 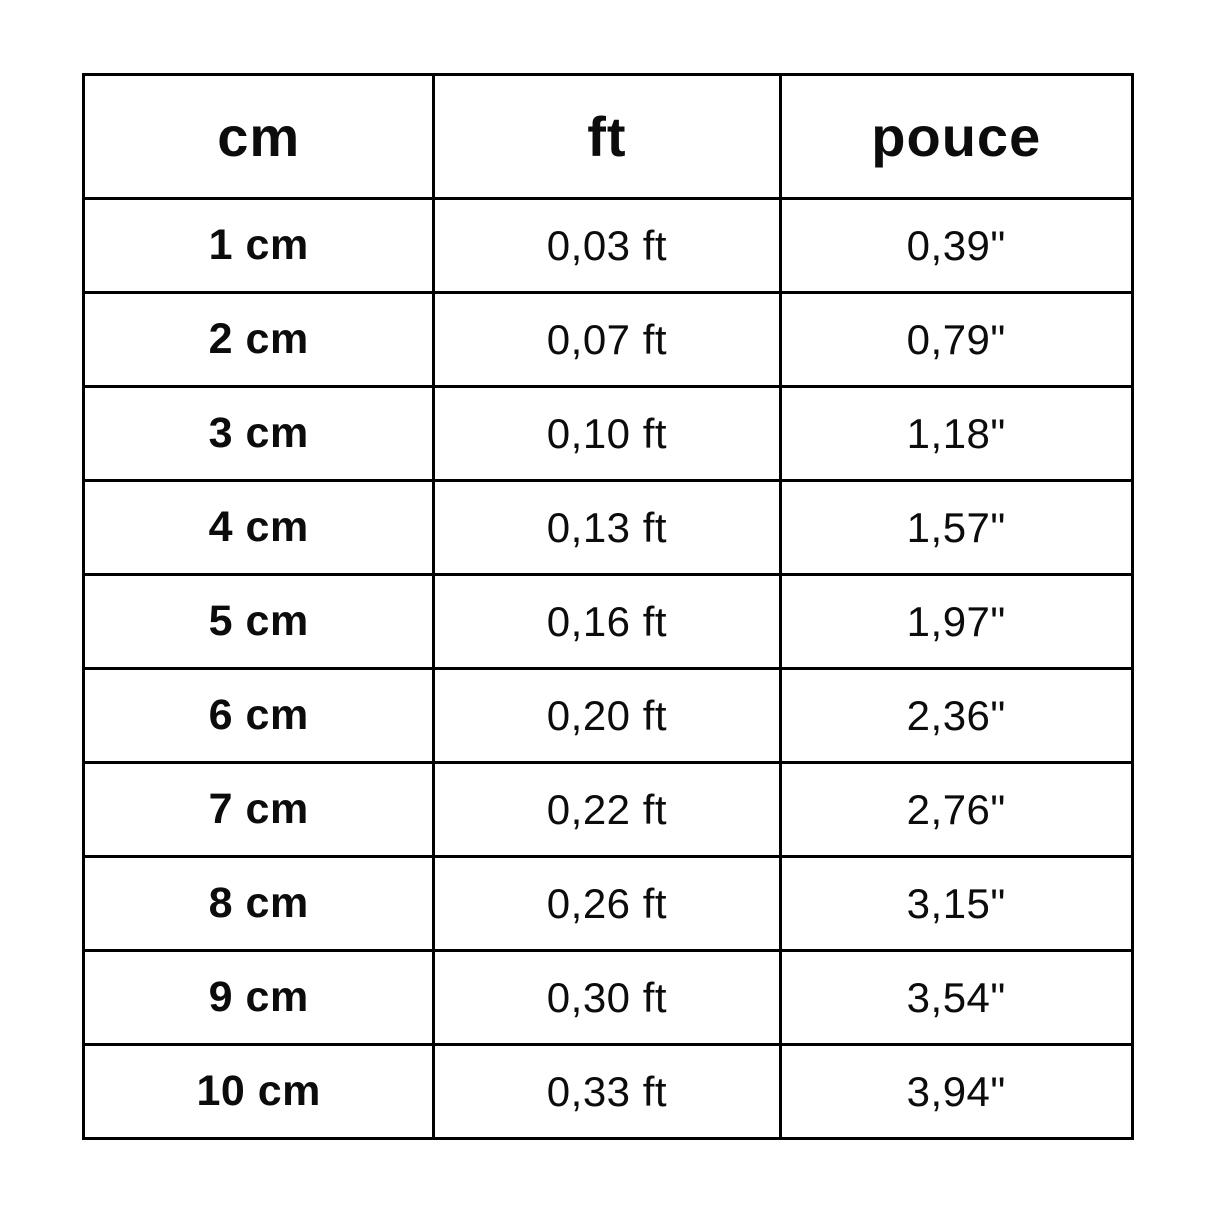 What do you see at coordinates (258, 621) in the screenshot?
I see `cm-cell: 5 cm` at bounding box center [258, 621].